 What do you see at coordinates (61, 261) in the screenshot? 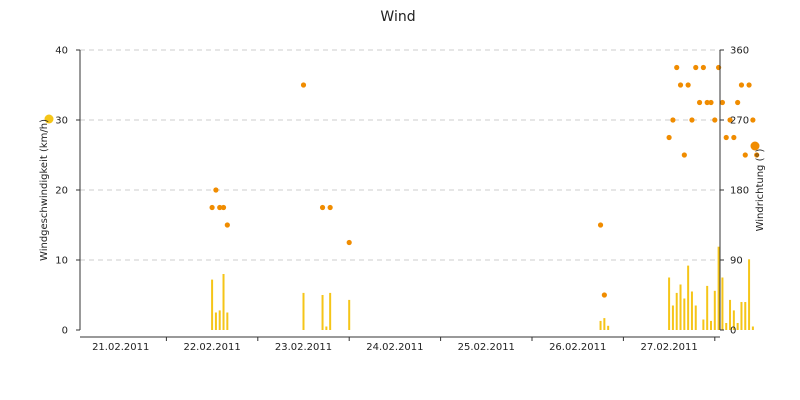
I see `left-tick-label: 10` at bounding box center [61, 261].